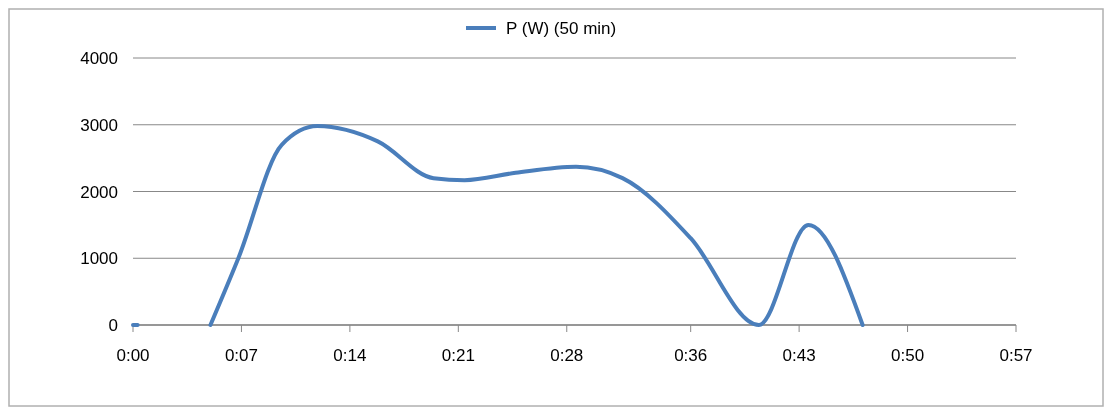 The height and width of the screenshot is (415, 1112). I want to click on x-tick-label: 0:57, so click(1016, 355).